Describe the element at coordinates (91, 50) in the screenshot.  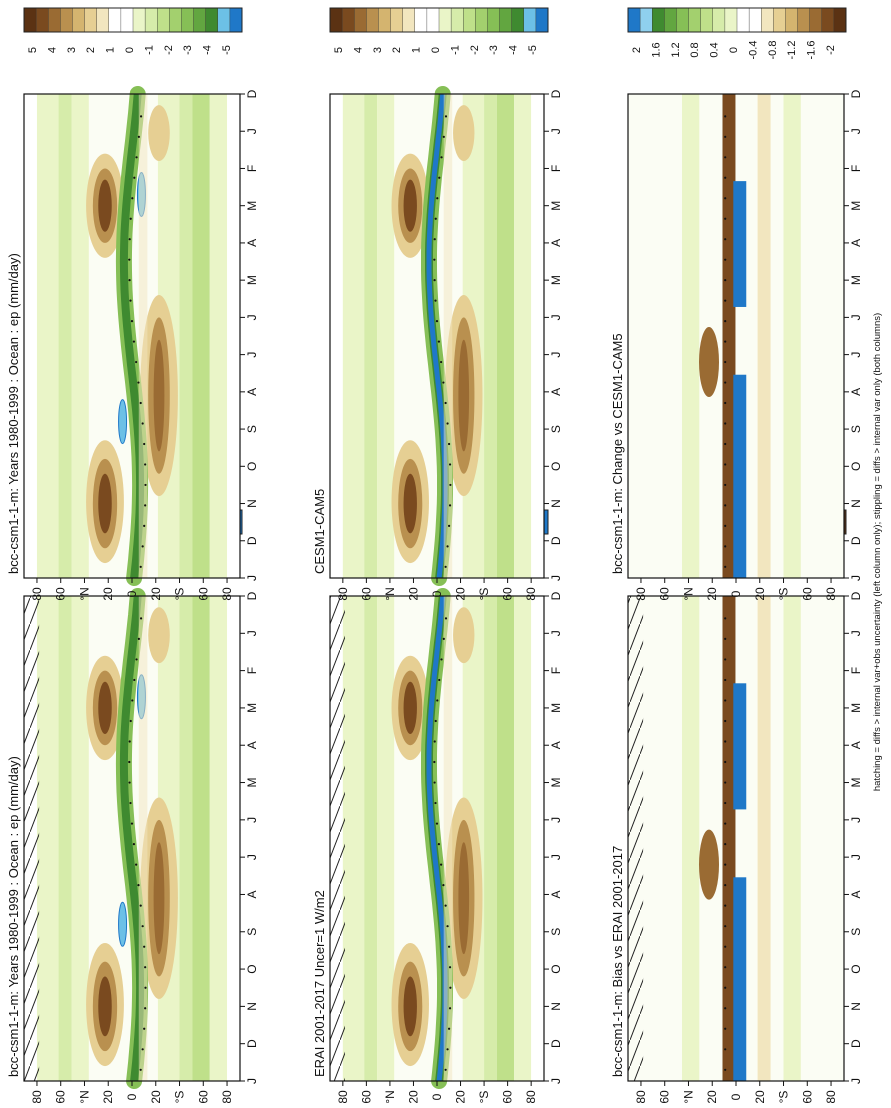
I see `colorbar-tick-label: 2` at that location.